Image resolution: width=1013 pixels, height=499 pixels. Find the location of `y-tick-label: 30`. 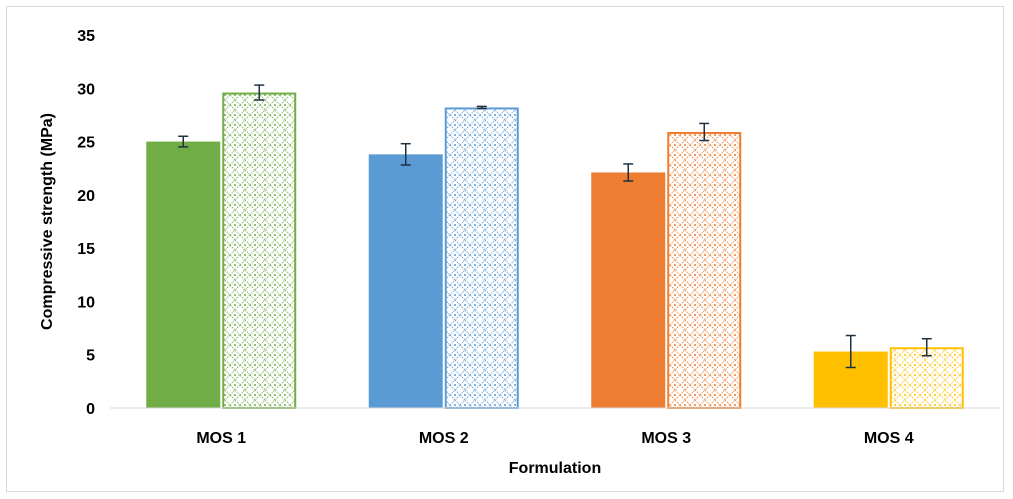

y-tick-label: 30 is located at coordinates (86, 89).